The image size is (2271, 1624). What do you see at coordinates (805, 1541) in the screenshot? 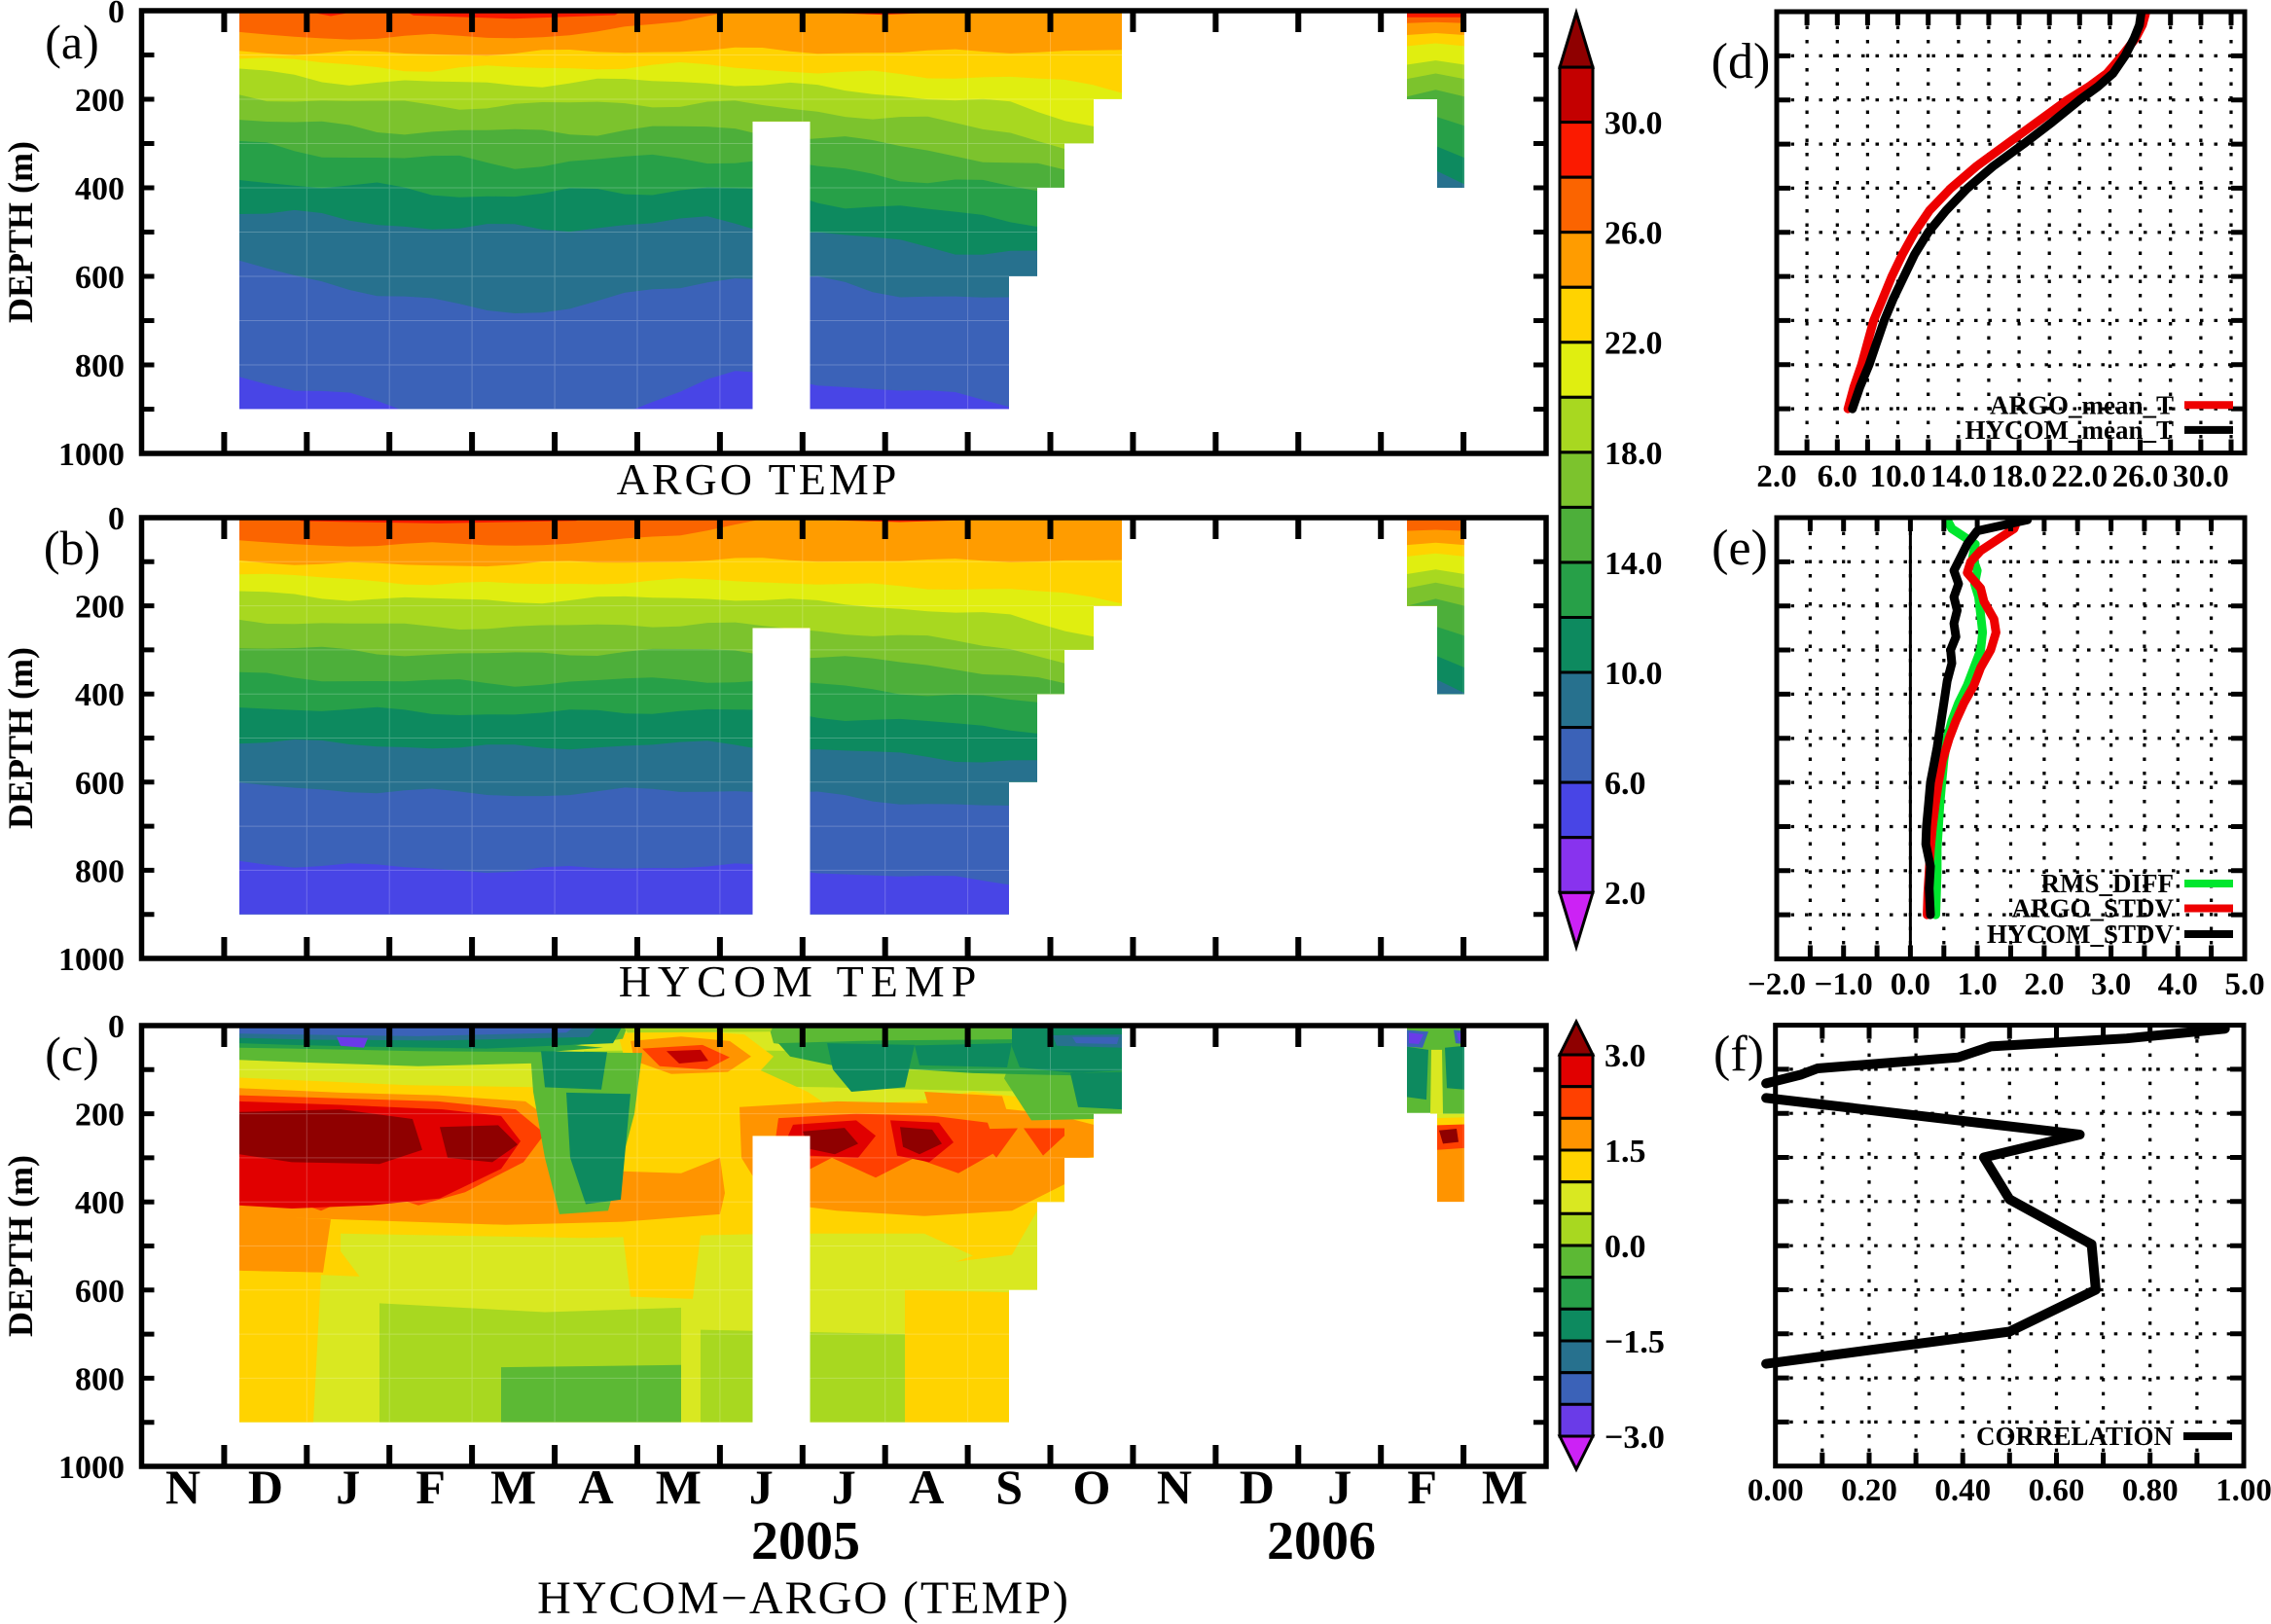
I see `svg-text: 2005` at bounding box center [805, 1541].